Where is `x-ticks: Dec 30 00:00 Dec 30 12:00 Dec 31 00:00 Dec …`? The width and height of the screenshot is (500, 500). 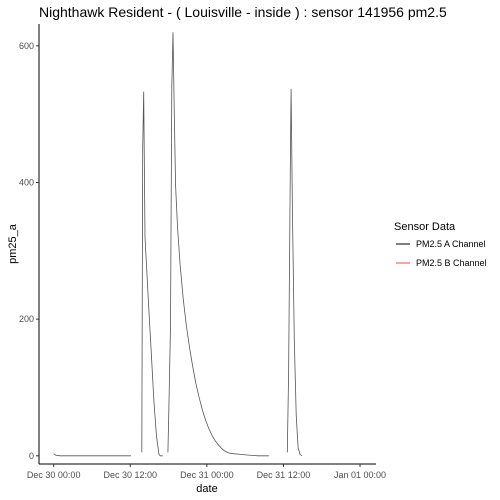
x-ticks: Dec 30 00:00 Dec 30 12:00 Dec 31 00:00 Dec … is located at coordinates (206, 472).